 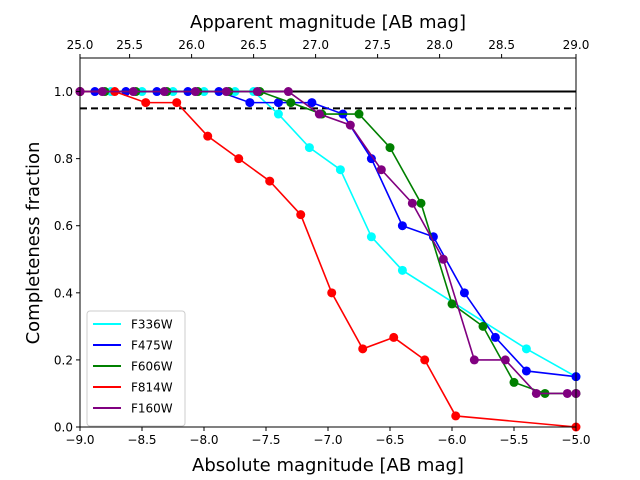 I want to click on y-tick-label: 0.8, so click(x=63, y=159).